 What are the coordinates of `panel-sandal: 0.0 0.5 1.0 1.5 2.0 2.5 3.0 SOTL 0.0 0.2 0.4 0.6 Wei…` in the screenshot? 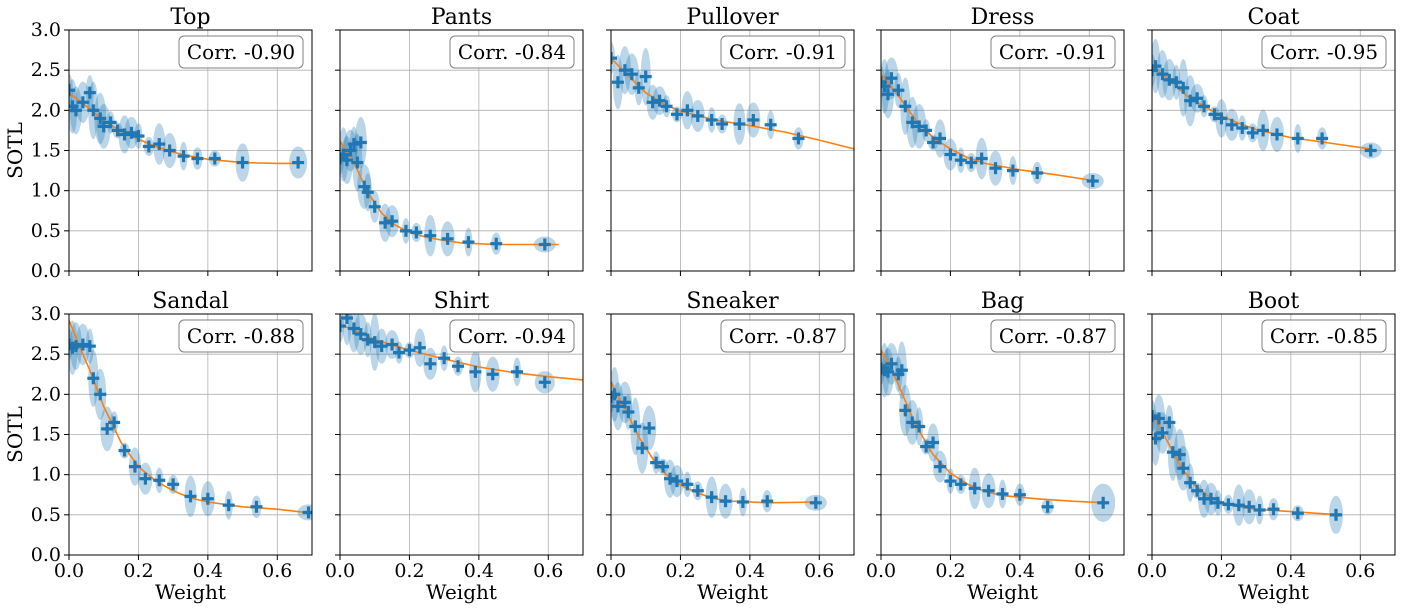 It's located at (158, 446).